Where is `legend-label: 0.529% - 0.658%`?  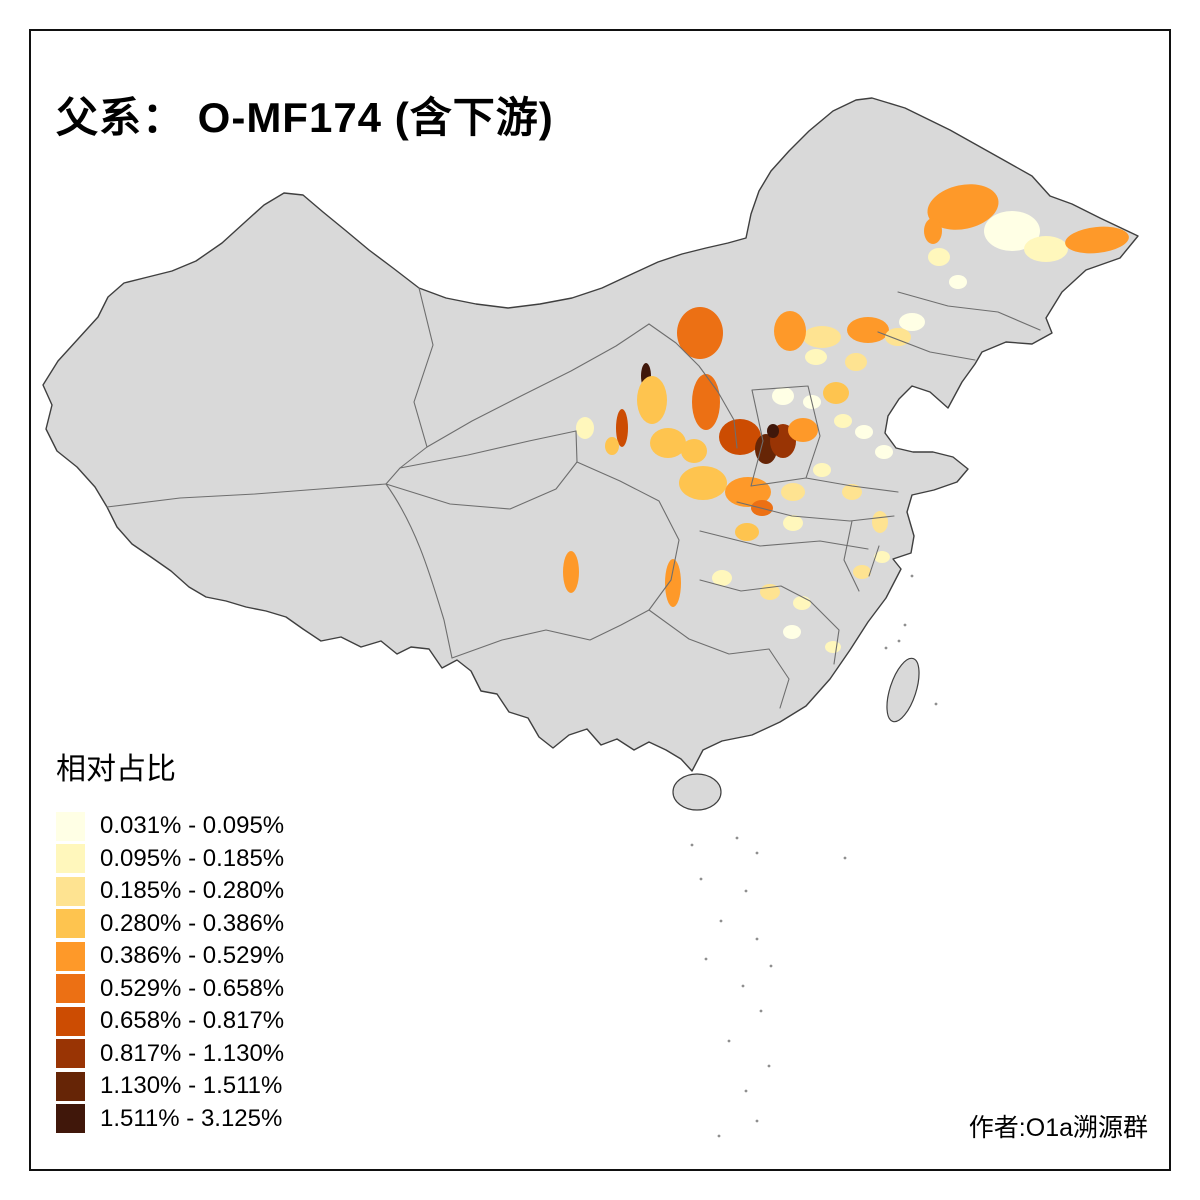
legend-label: 0.529% - 0.658% is located at coordinates (192, 988).